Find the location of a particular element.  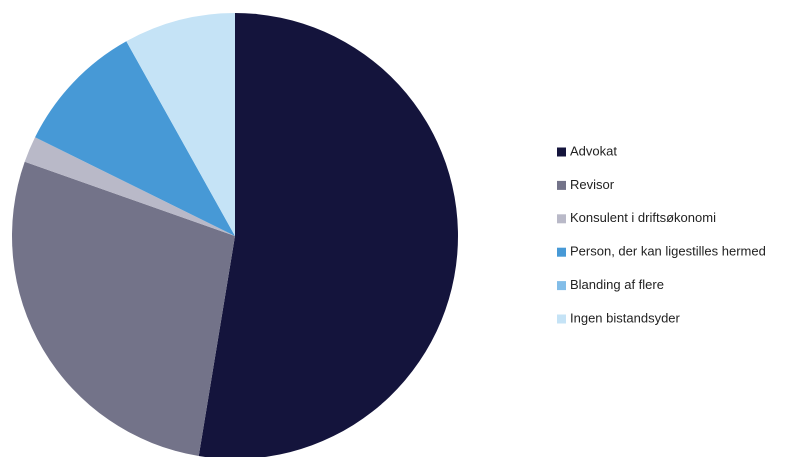

legend-label: Ingen bistandsyder is located at coordinates (625, 317).